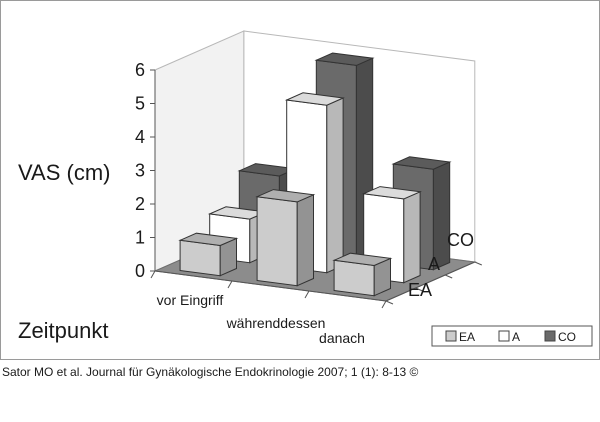  I want to click on legend-swatch-a, so click(504, 336).